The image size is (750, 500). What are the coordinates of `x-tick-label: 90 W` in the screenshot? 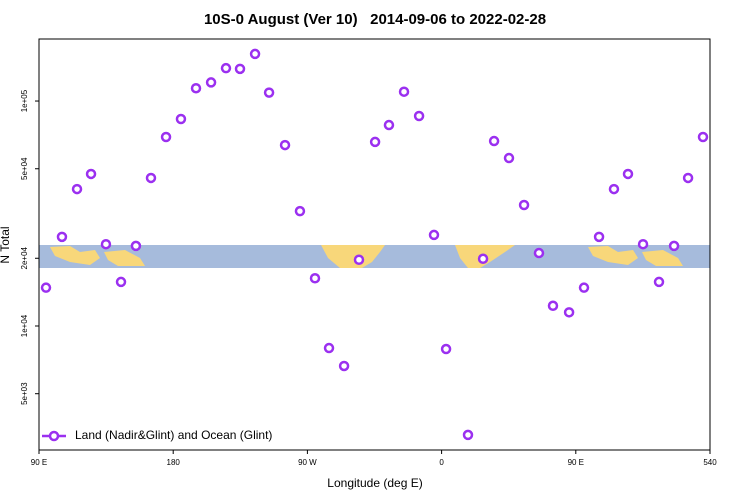 It's located at (307, 462).